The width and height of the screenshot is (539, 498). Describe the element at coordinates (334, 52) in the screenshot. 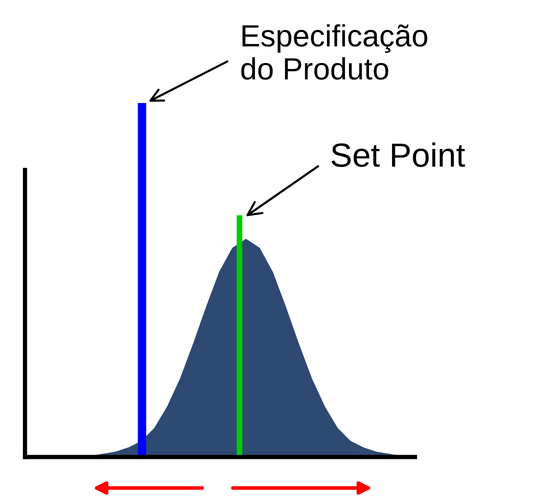

I see `text: Especificação do Produto` at that location.